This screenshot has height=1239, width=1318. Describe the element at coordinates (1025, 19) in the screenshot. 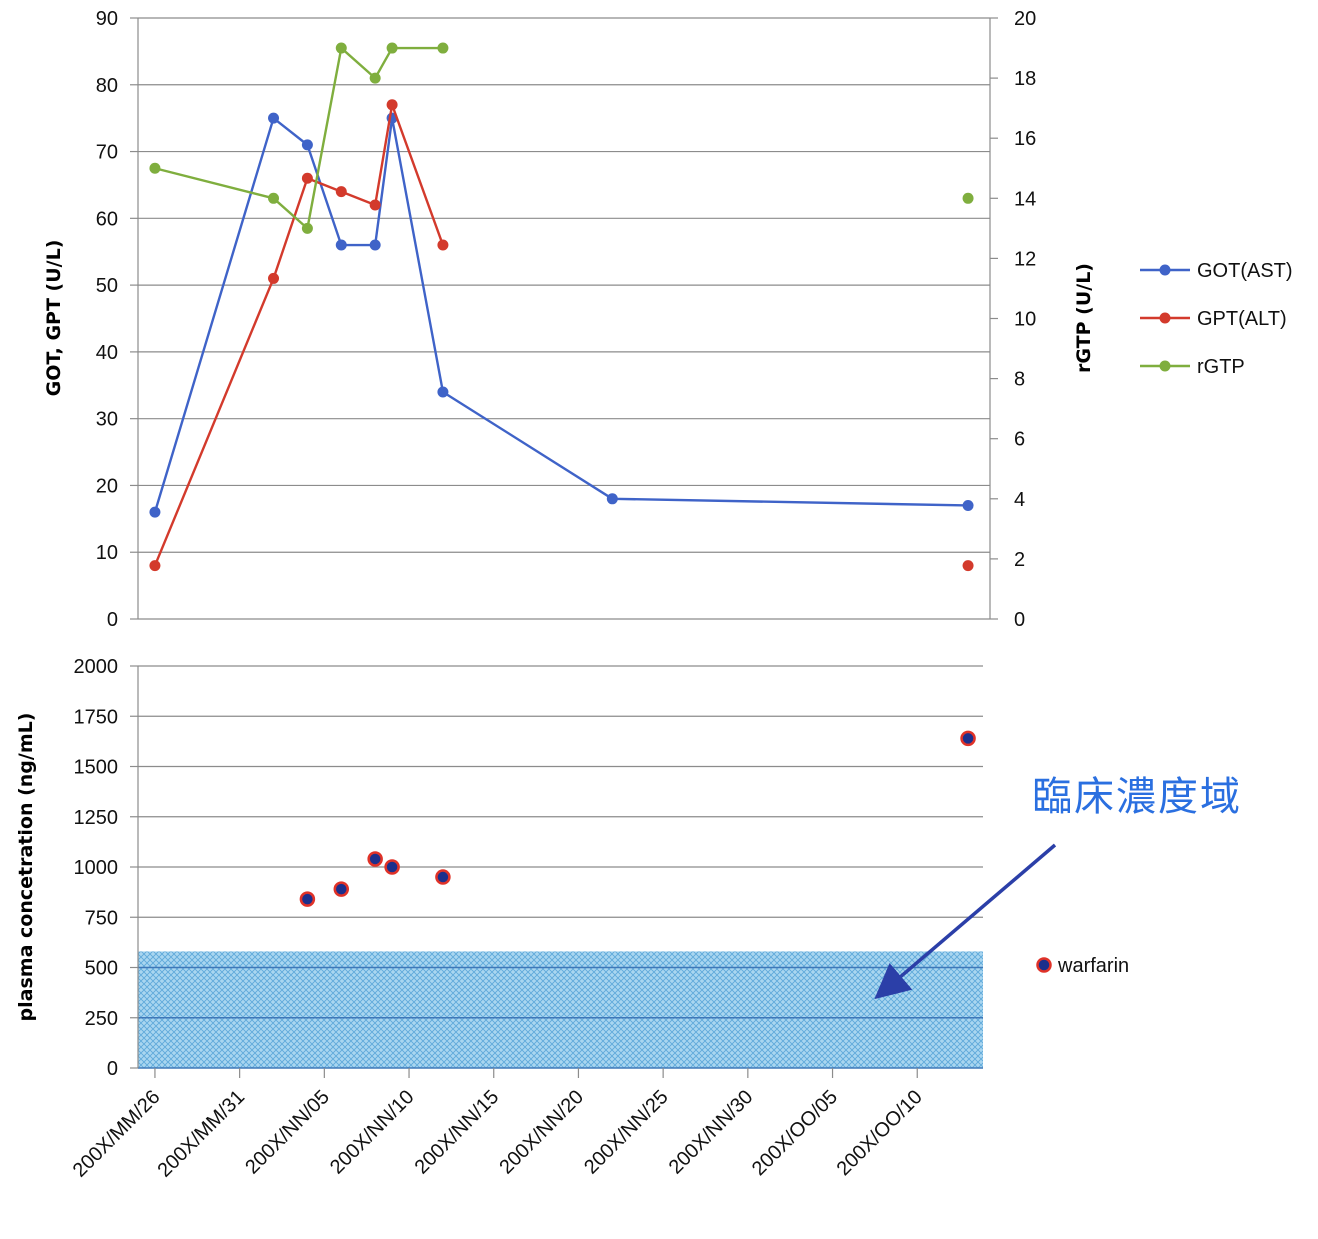

I see `right-axis-tick-label: 20` at that location.